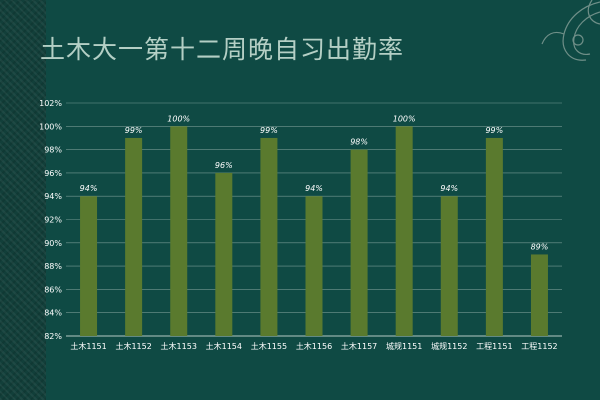  I want to click on x-tick-label: 工程1151, so click(494, 346).